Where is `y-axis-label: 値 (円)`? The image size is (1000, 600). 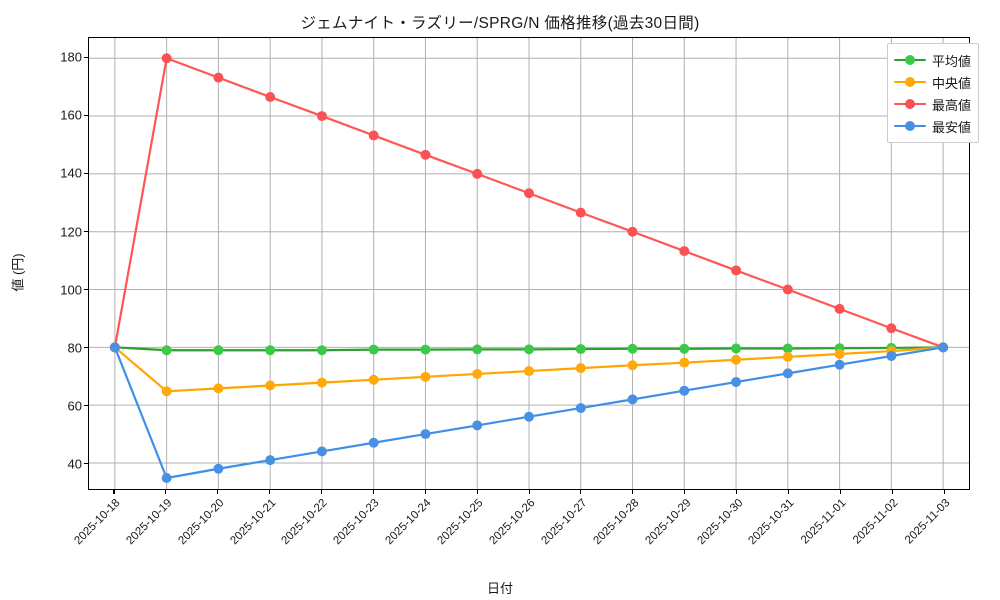 y-axis-label: 値 (円) is located at coordinates (18, 272).